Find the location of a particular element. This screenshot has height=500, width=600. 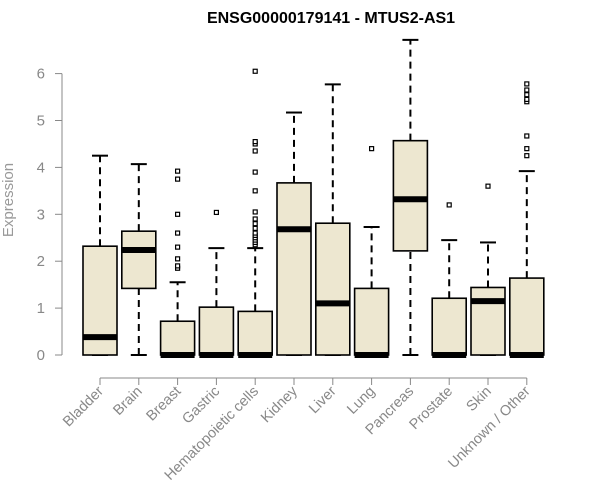

x-tick-label-breast: Breast is located at coordinates (163, 404).